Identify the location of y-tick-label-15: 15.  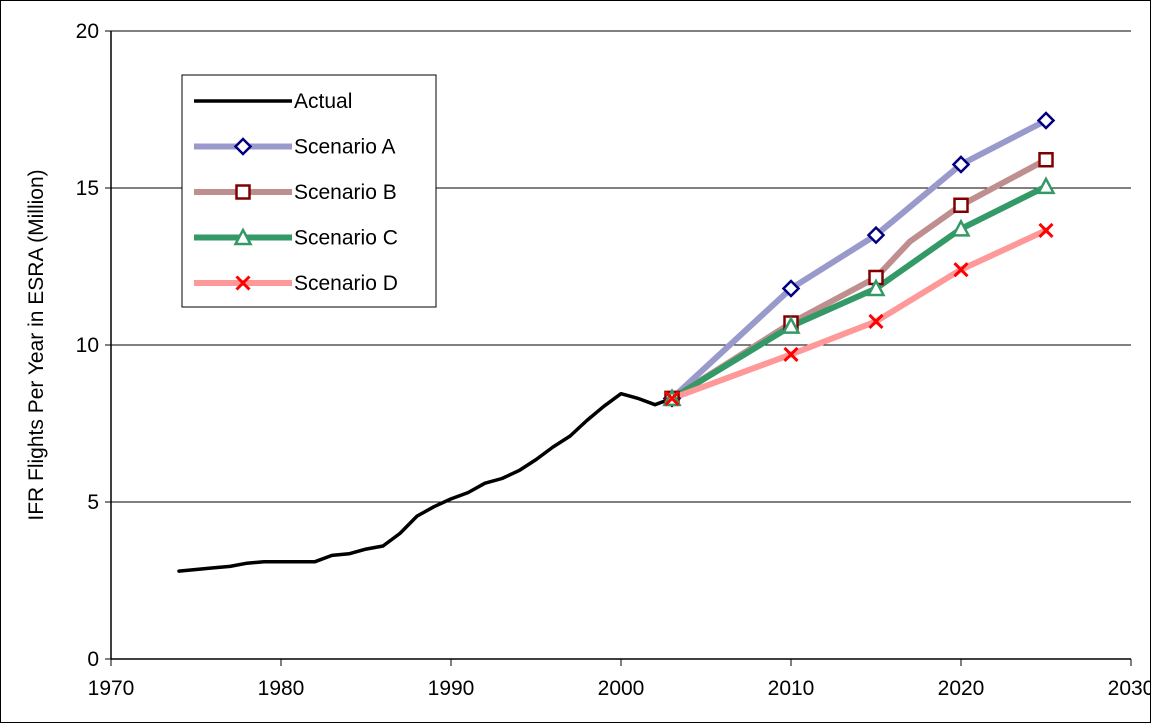
(87, 188).